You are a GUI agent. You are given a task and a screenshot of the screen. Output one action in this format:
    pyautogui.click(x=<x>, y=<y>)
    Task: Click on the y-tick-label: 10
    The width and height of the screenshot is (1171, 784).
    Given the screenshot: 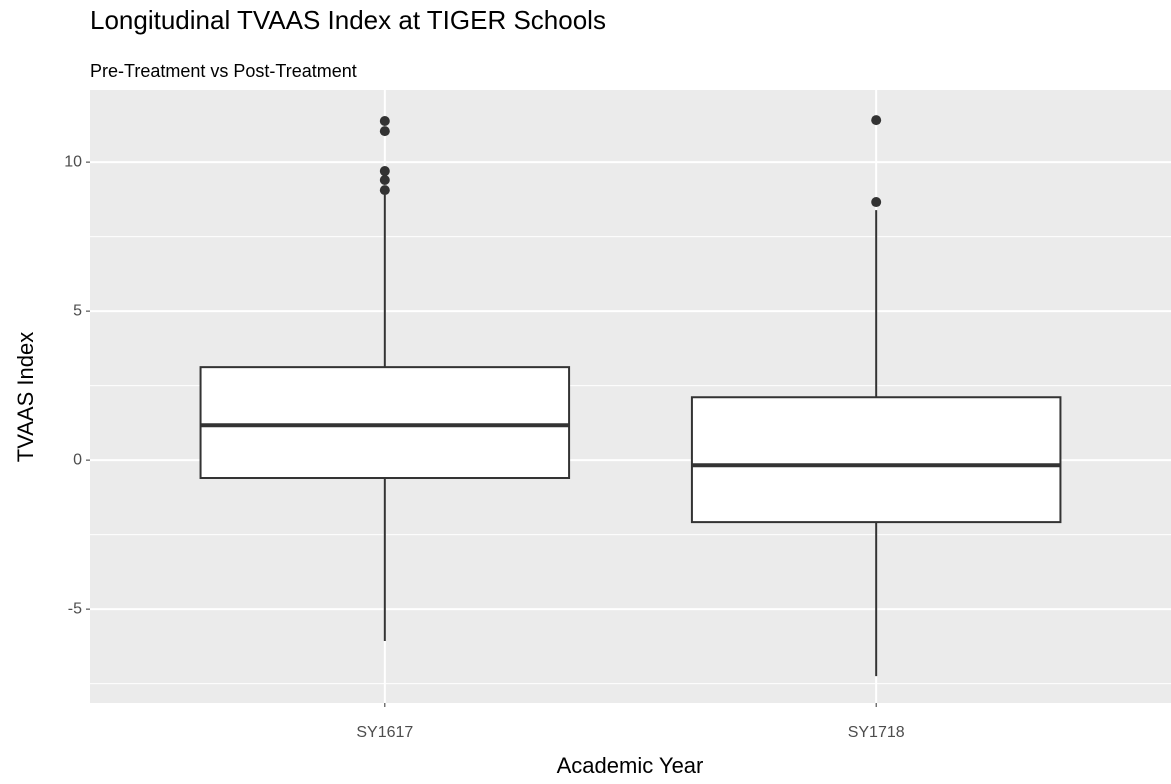 What is the action you would take?
    pyautogui.click(x=73, y=161)
    